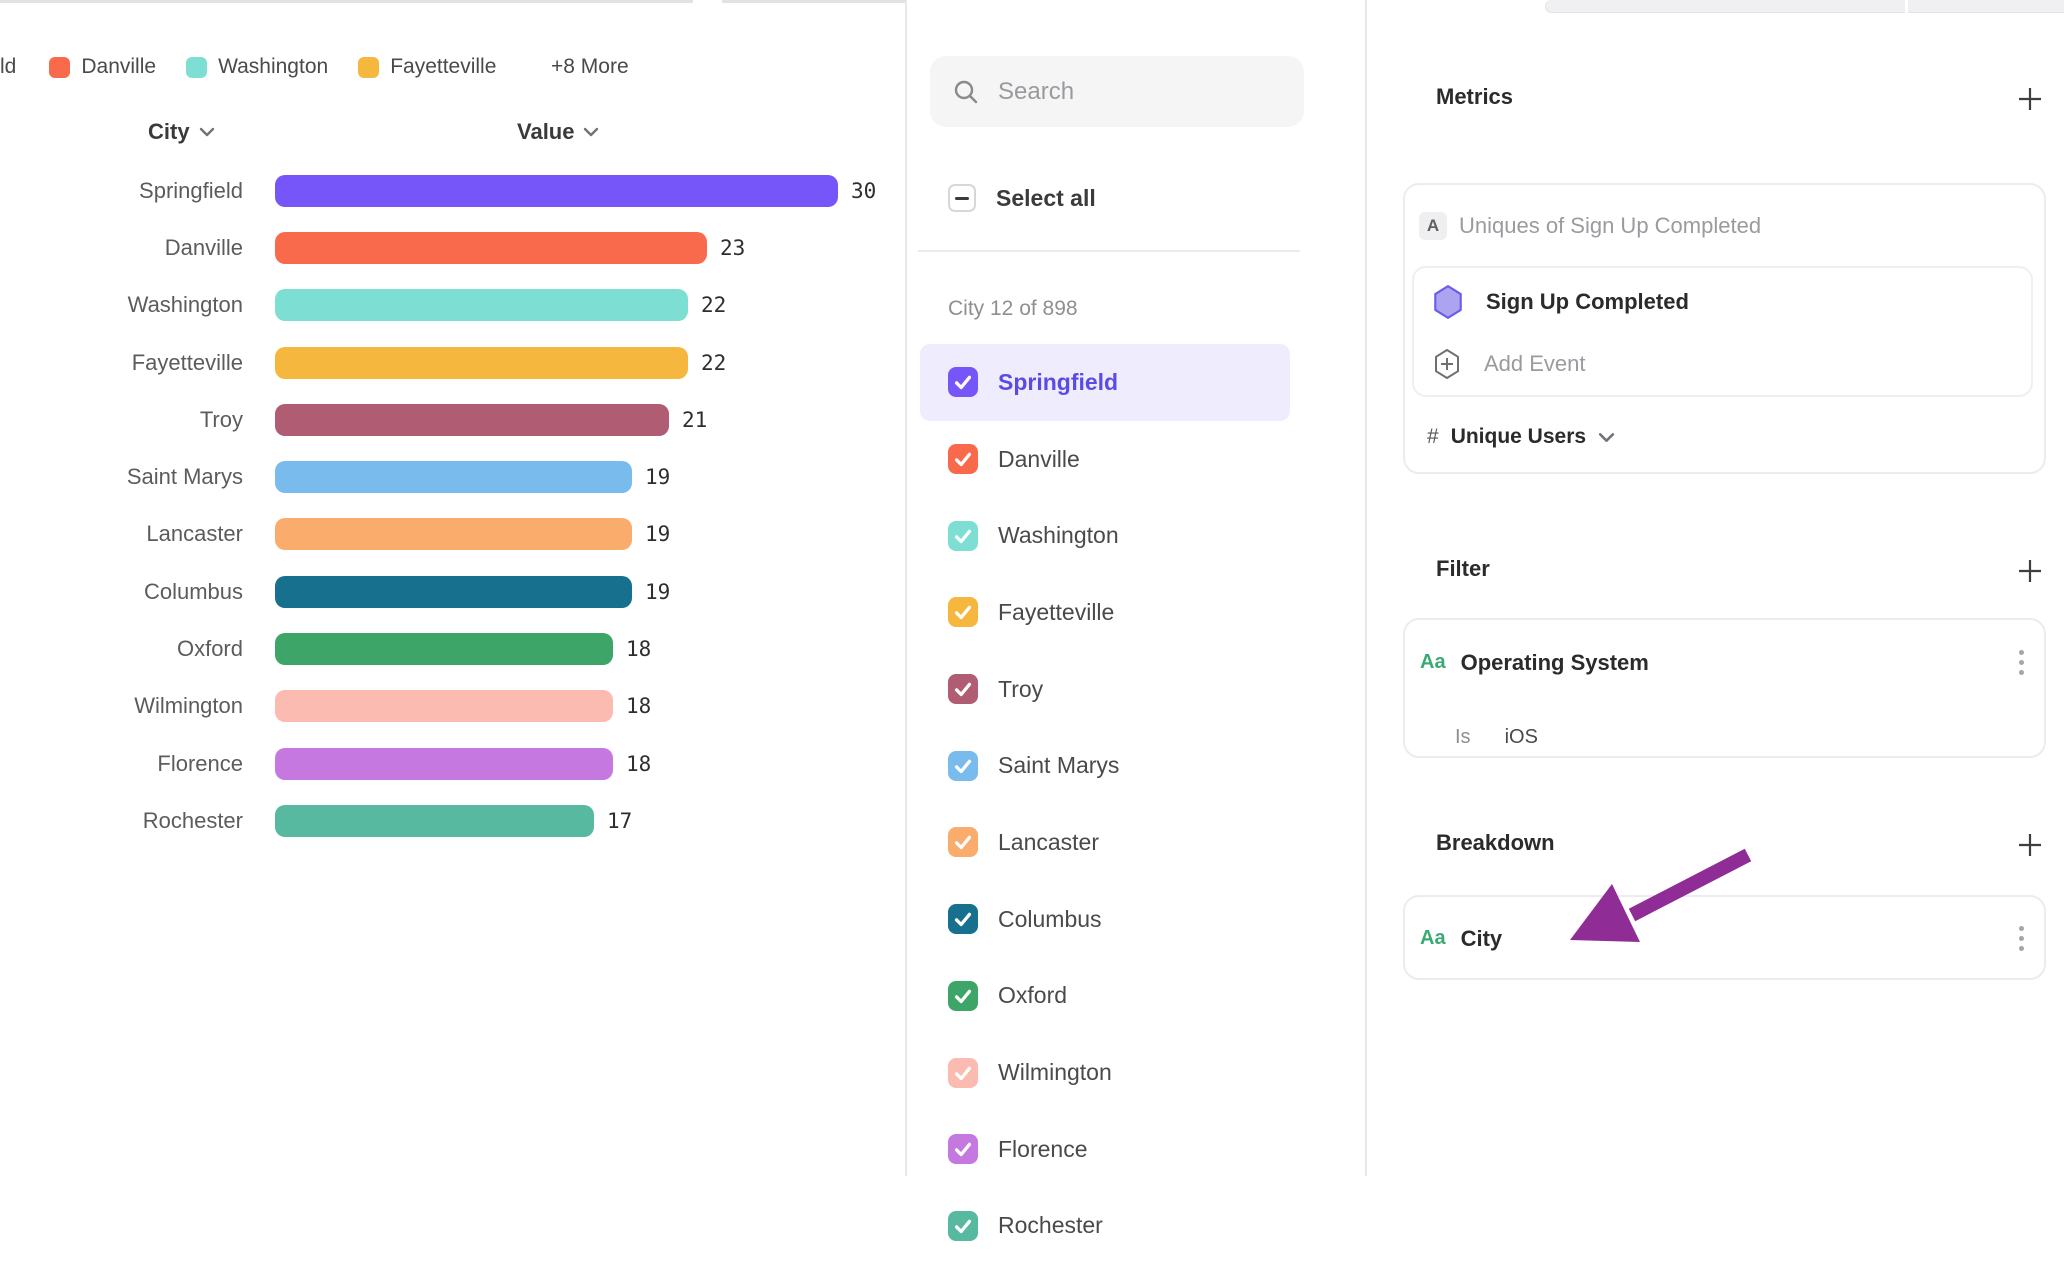  What do you see at coordinates (1105, 459) in the screenshot?
I see `city-list-item: Danville` at bounding box center [1105, 459].